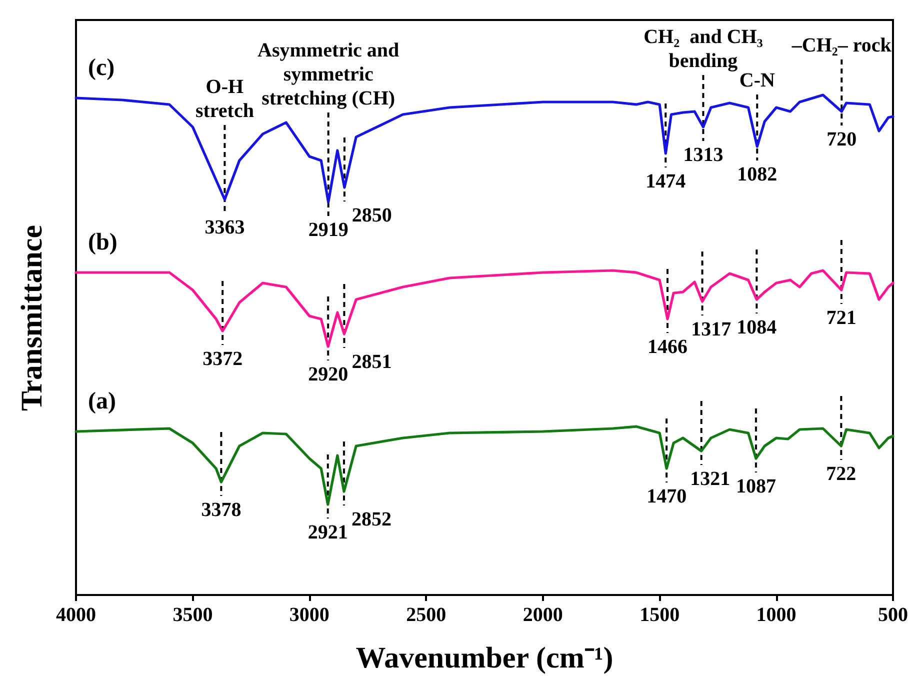  Describe the element at coordinates (309, 615) in the screenshot. I see `x-tick-label: 3000` at that location.